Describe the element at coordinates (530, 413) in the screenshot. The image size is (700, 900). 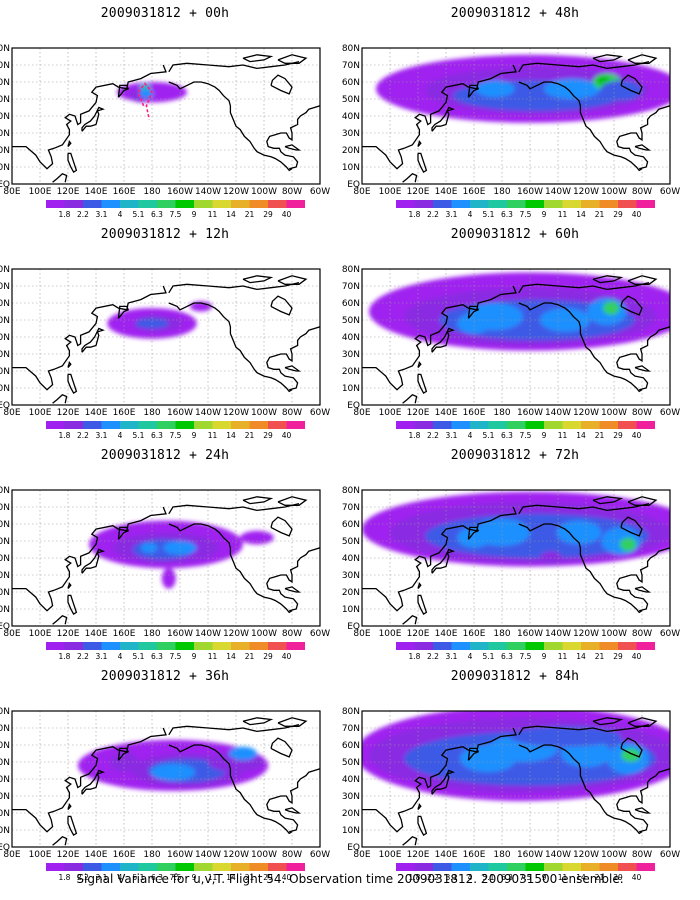
I see `longitude-label: 160W` at that location.